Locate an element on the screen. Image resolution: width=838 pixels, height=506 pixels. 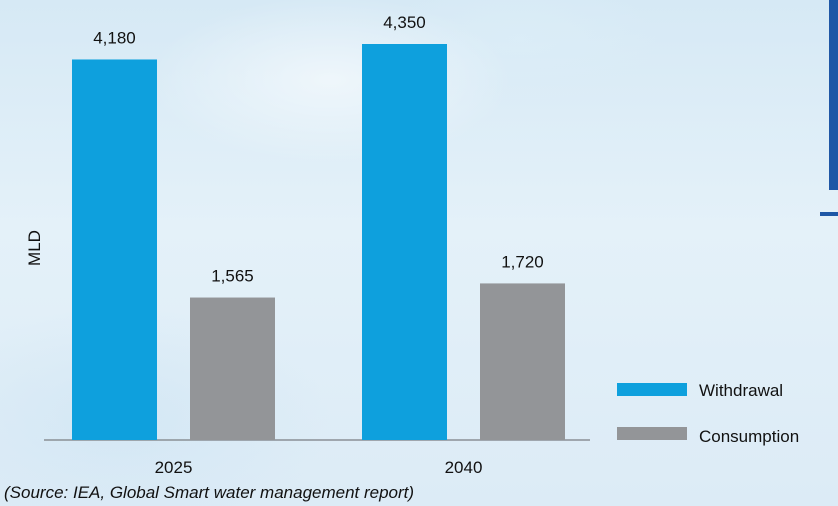
legend-swatch-consumption is located at coordinates (652, 433).